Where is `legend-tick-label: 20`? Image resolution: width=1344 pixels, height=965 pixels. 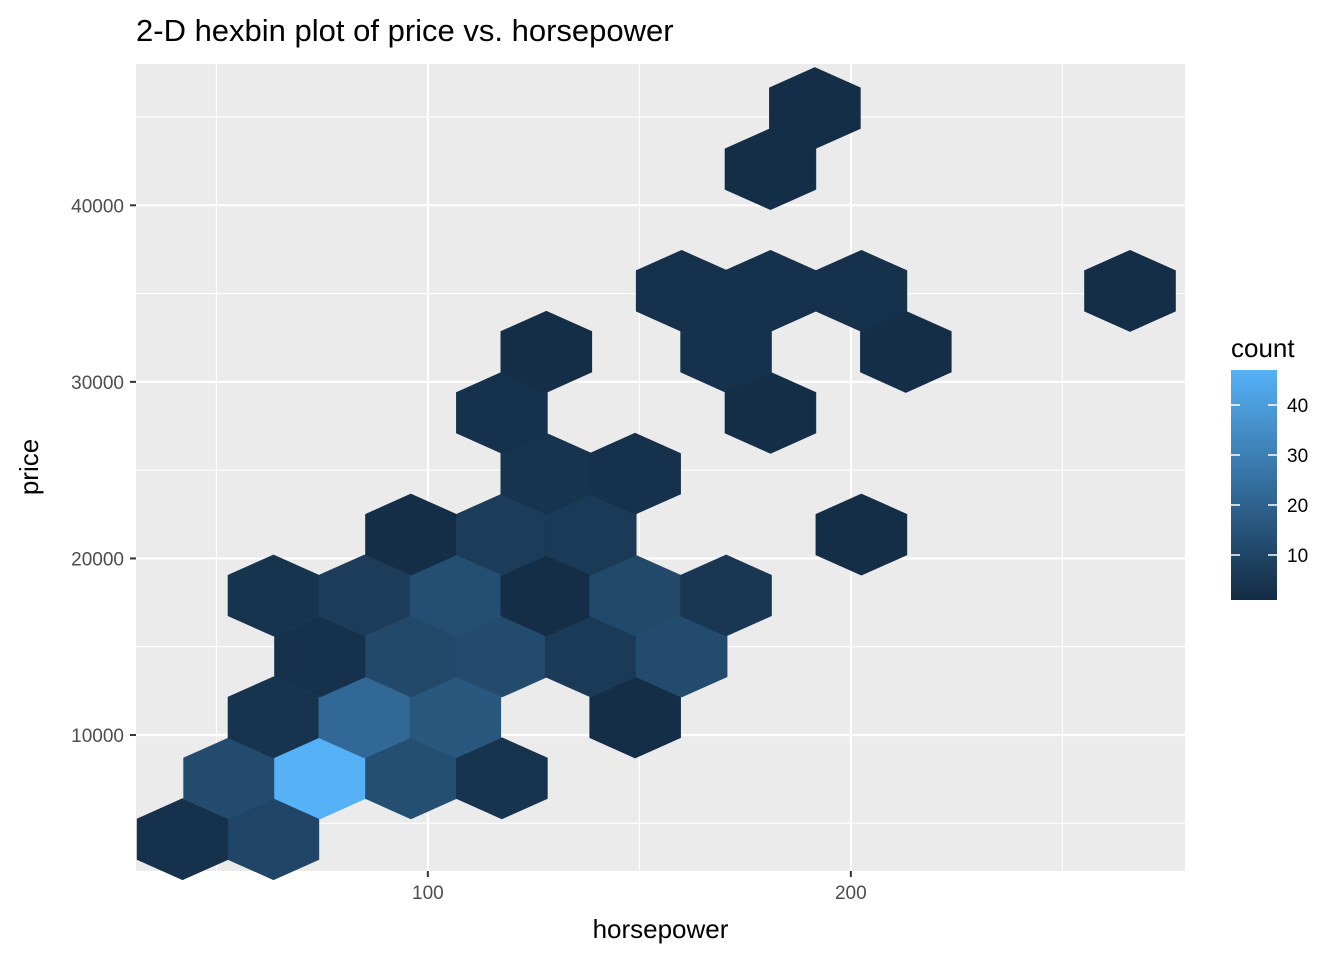 legend-tick-label: 20 is located at coordinates (1297, 506).